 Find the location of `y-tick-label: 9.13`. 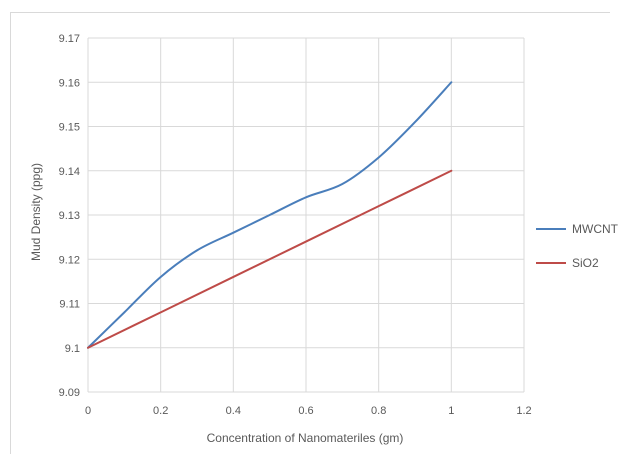

y-tick-label: 9.13 is located at coordinates (69, 216).